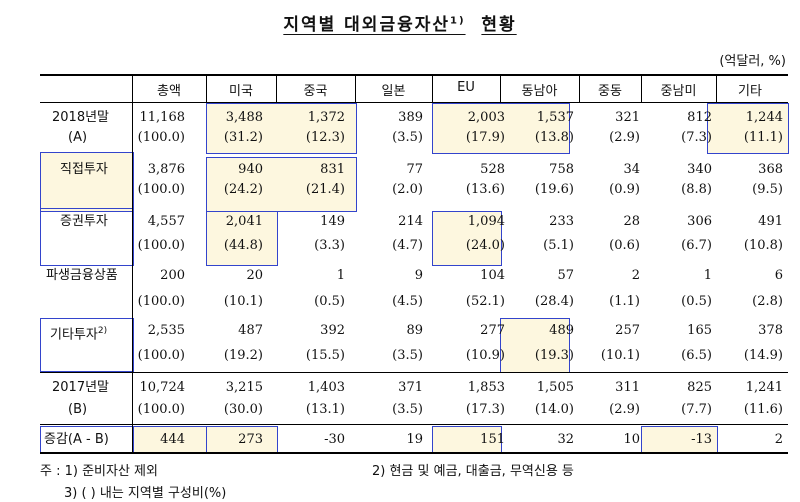 The width and height of the screenshot is (800, 502). I want to click on share-direct-4: (13.6), so click(485, 189).